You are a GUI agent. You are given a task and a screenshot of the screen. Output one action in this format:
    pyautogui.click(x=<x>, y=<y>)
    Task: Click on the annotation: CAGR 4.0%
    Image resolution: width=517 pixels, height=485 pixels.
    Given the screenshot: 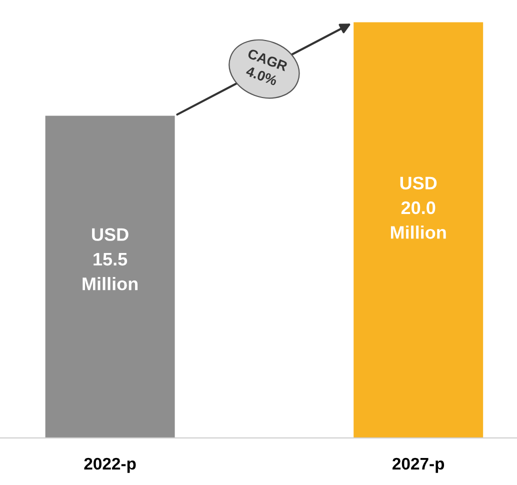 What is the action you would take?
    pyautogui.click(x=266, y=67)
    